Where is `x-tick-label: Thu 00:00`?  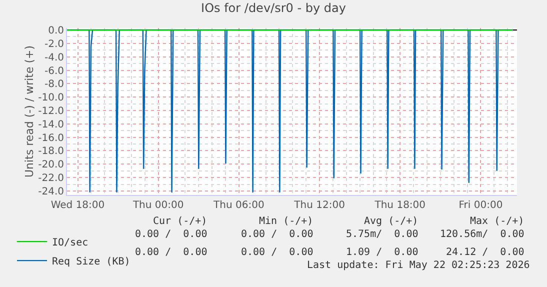
x-tick-label: Thu 00:00 is located at coordinates (158, 205).